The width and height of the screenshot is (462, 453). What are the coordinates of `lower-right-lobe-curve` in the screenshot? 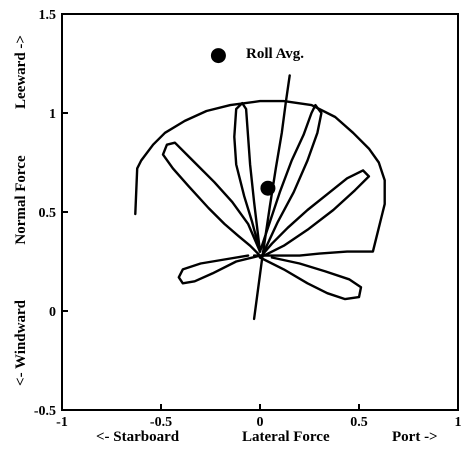 It's located at (310, 278).